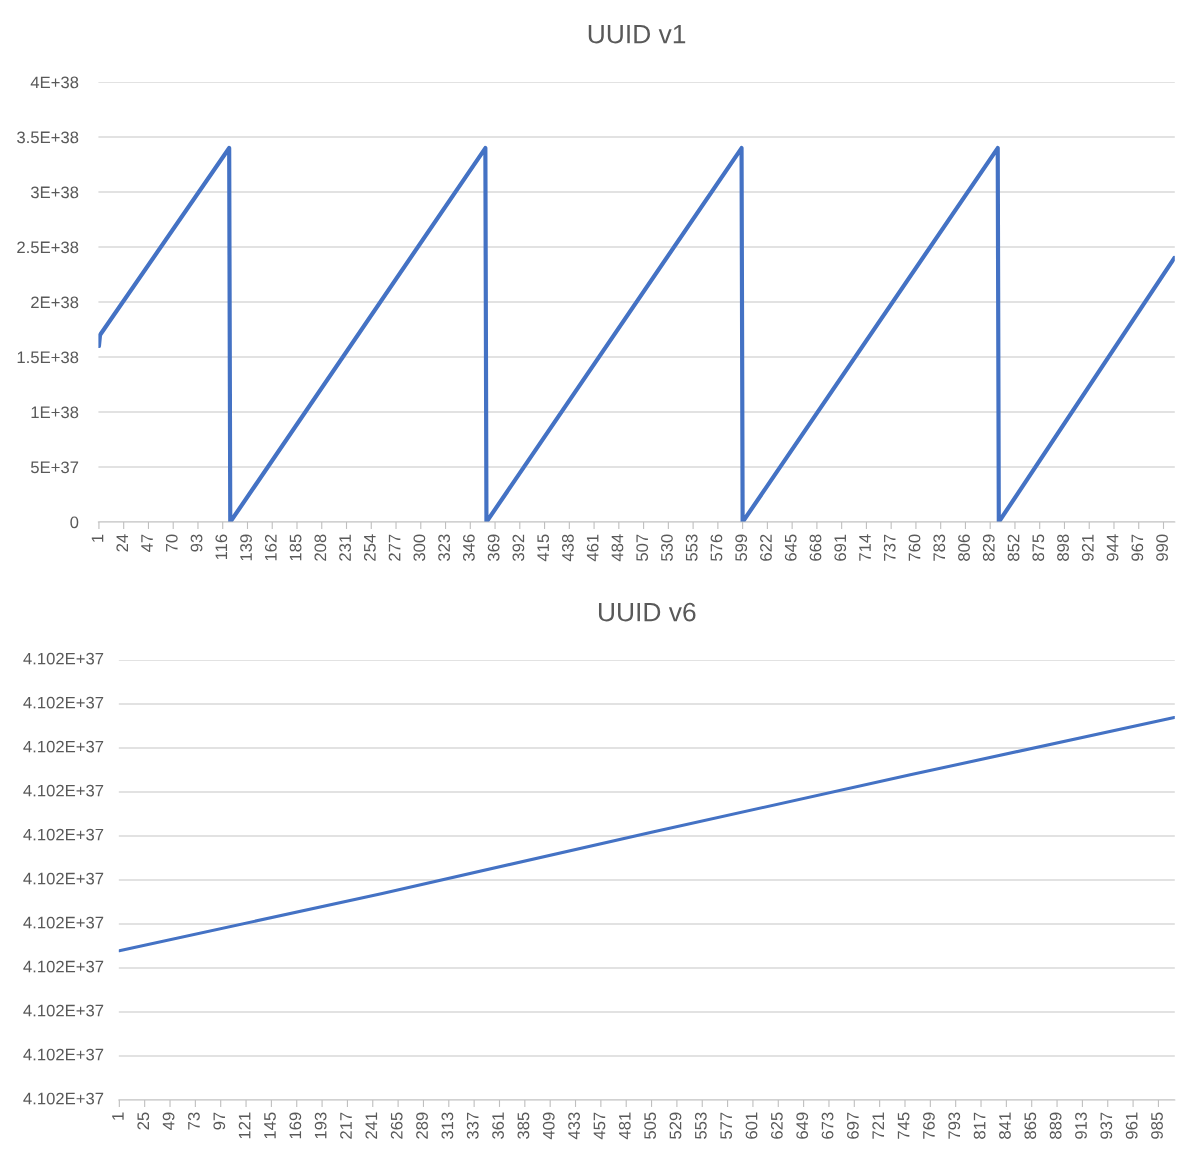  Describe the element at coordinates (889, 547) in the screenshot. I see `x-tick-label: 737` at that location.